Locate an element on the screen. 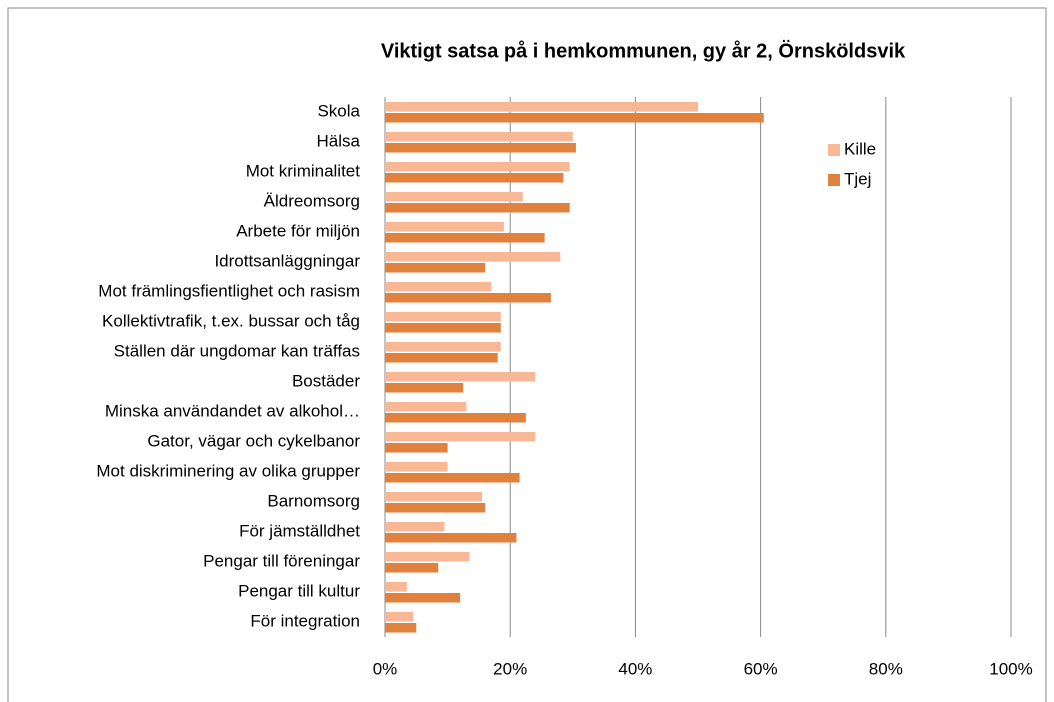  y-tick-label: Mot diskriminering av olika grupper is located at coordinates (228, 470).